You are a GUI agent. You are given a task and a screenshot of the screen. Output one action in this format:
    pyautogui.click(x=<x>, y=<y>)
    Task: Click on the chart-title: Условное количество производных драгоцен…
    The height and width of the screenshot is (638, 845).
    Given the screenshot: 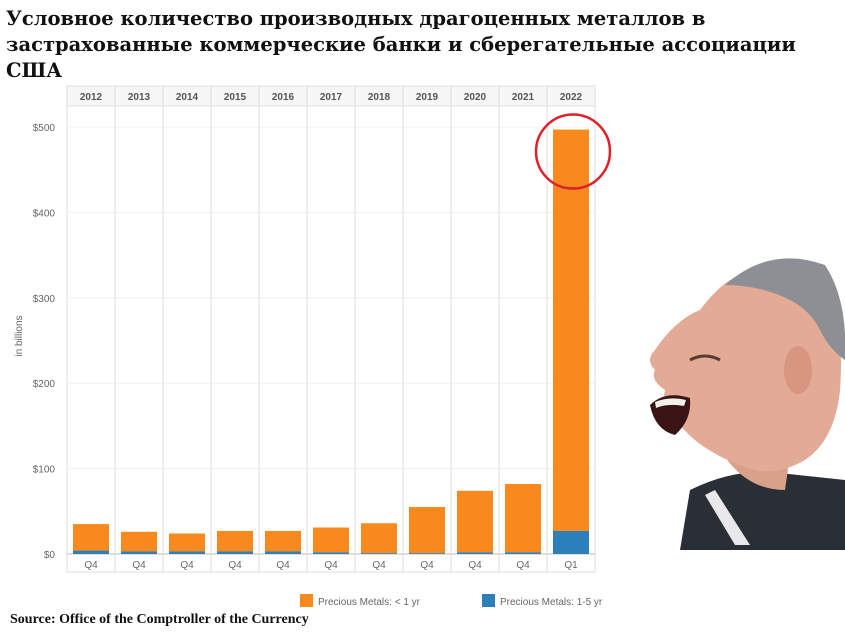 What is the action you would take?
    pyautogui.click(x=401, y=44)
    